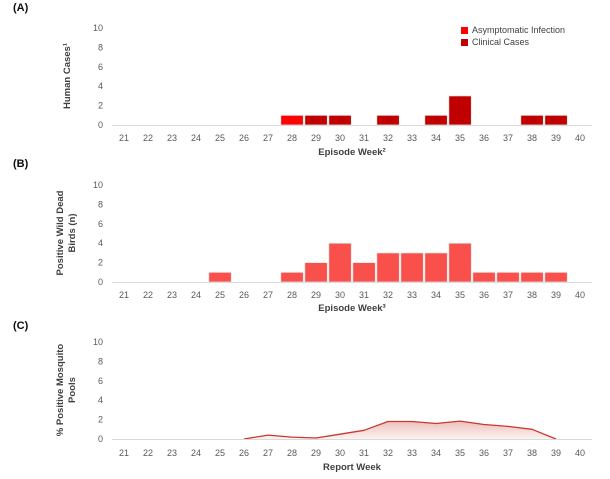 The height and width of the screenshot is (479, 610). What do you see at coordinates (60, 390) in the screenshot?
I see `y-axis-title-c-line1: % Positive Mosquito` at bounding box center [60, 390].